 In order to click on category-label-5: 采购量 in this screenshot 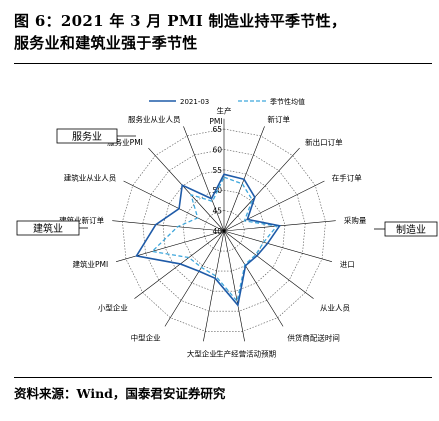, I will do `click(355, 220)`.